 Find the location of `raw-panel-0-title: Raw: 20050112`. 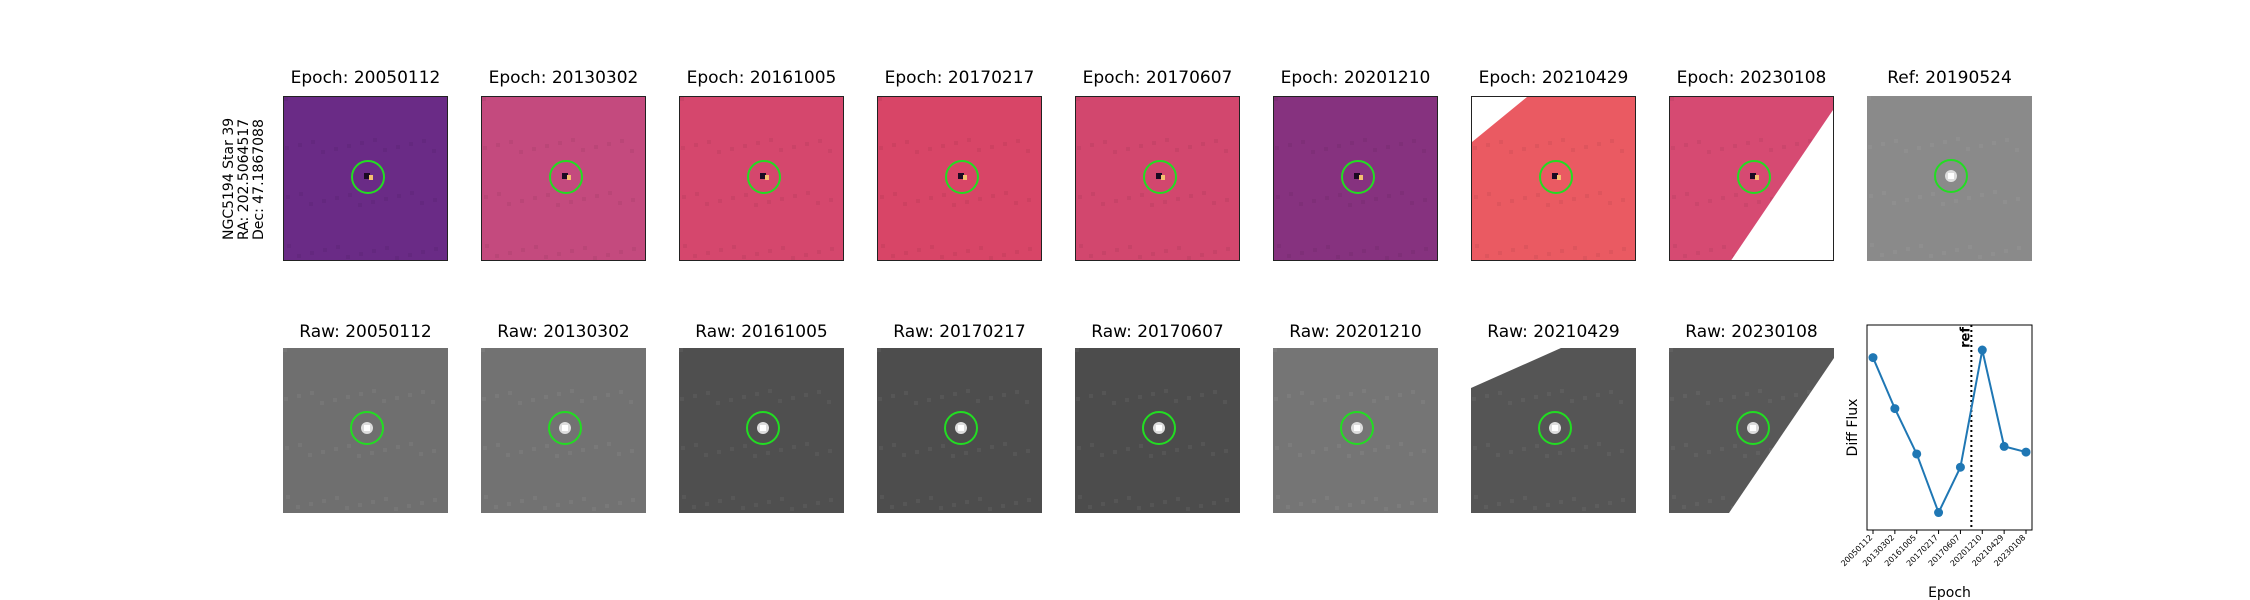

raw-panel-0-title: Raw: 20050112 is located at coordinates (365, 332).